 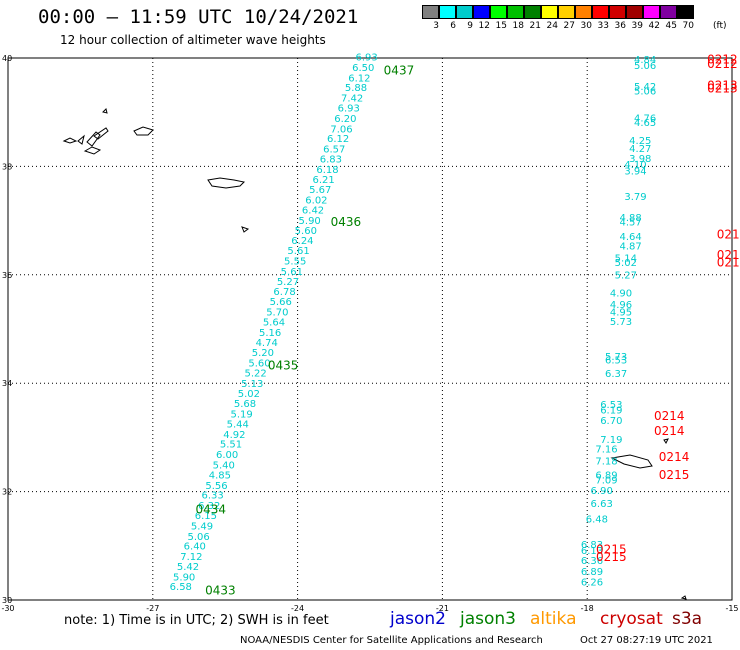 What do you see at coordinates (606, 476) in the screenshot?
I see `wave-height-label: 6.89` at bounding box center [606, 476].